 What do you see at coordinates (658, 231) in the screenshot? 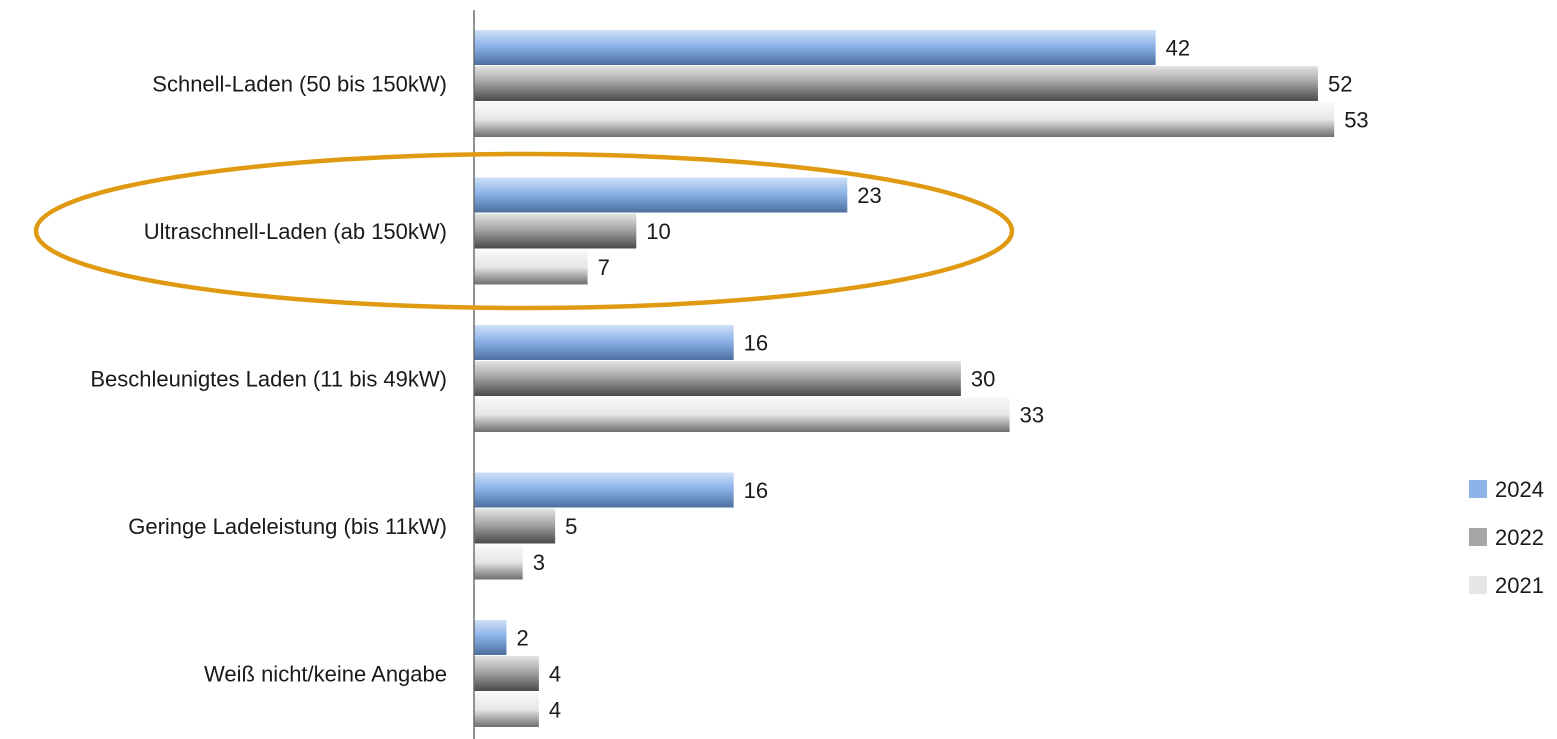
I see `value-label: 10` at bounding box center [658, 231].